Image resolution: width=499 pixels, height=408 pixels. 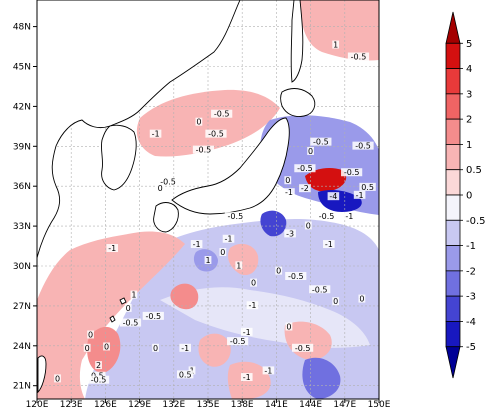 I want to click on lon-tick-label: 120E, so click(x=37, y=404).